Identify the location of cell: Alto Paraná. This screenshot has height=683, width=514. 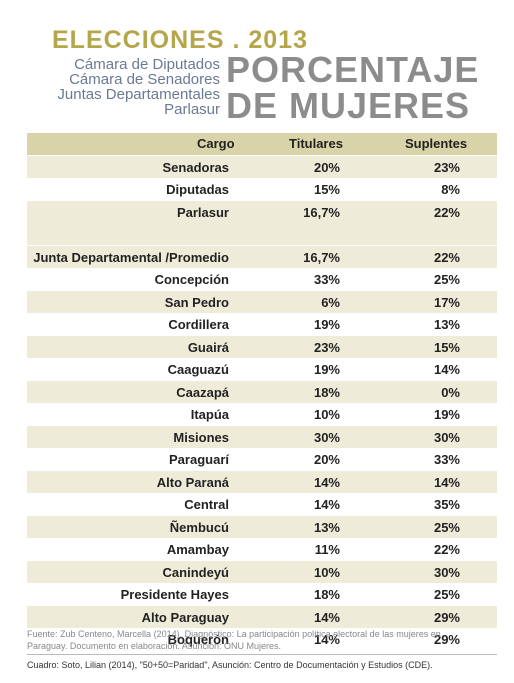
(192, 482).